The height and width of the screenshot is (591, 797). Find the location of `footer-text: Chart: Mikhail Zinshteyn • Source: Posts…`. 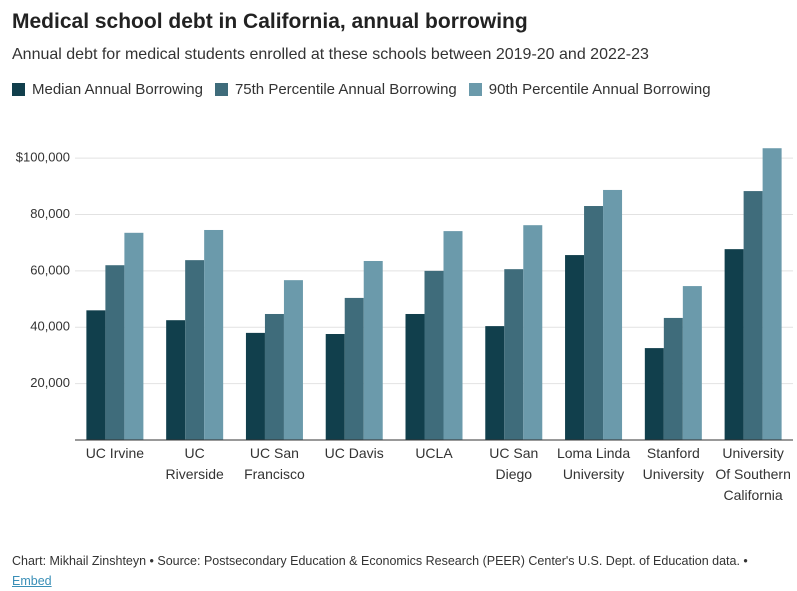

footer-text: Chart: Mikhail Zinshteyn • Source: Posts… is located at coordinates (380, 561).